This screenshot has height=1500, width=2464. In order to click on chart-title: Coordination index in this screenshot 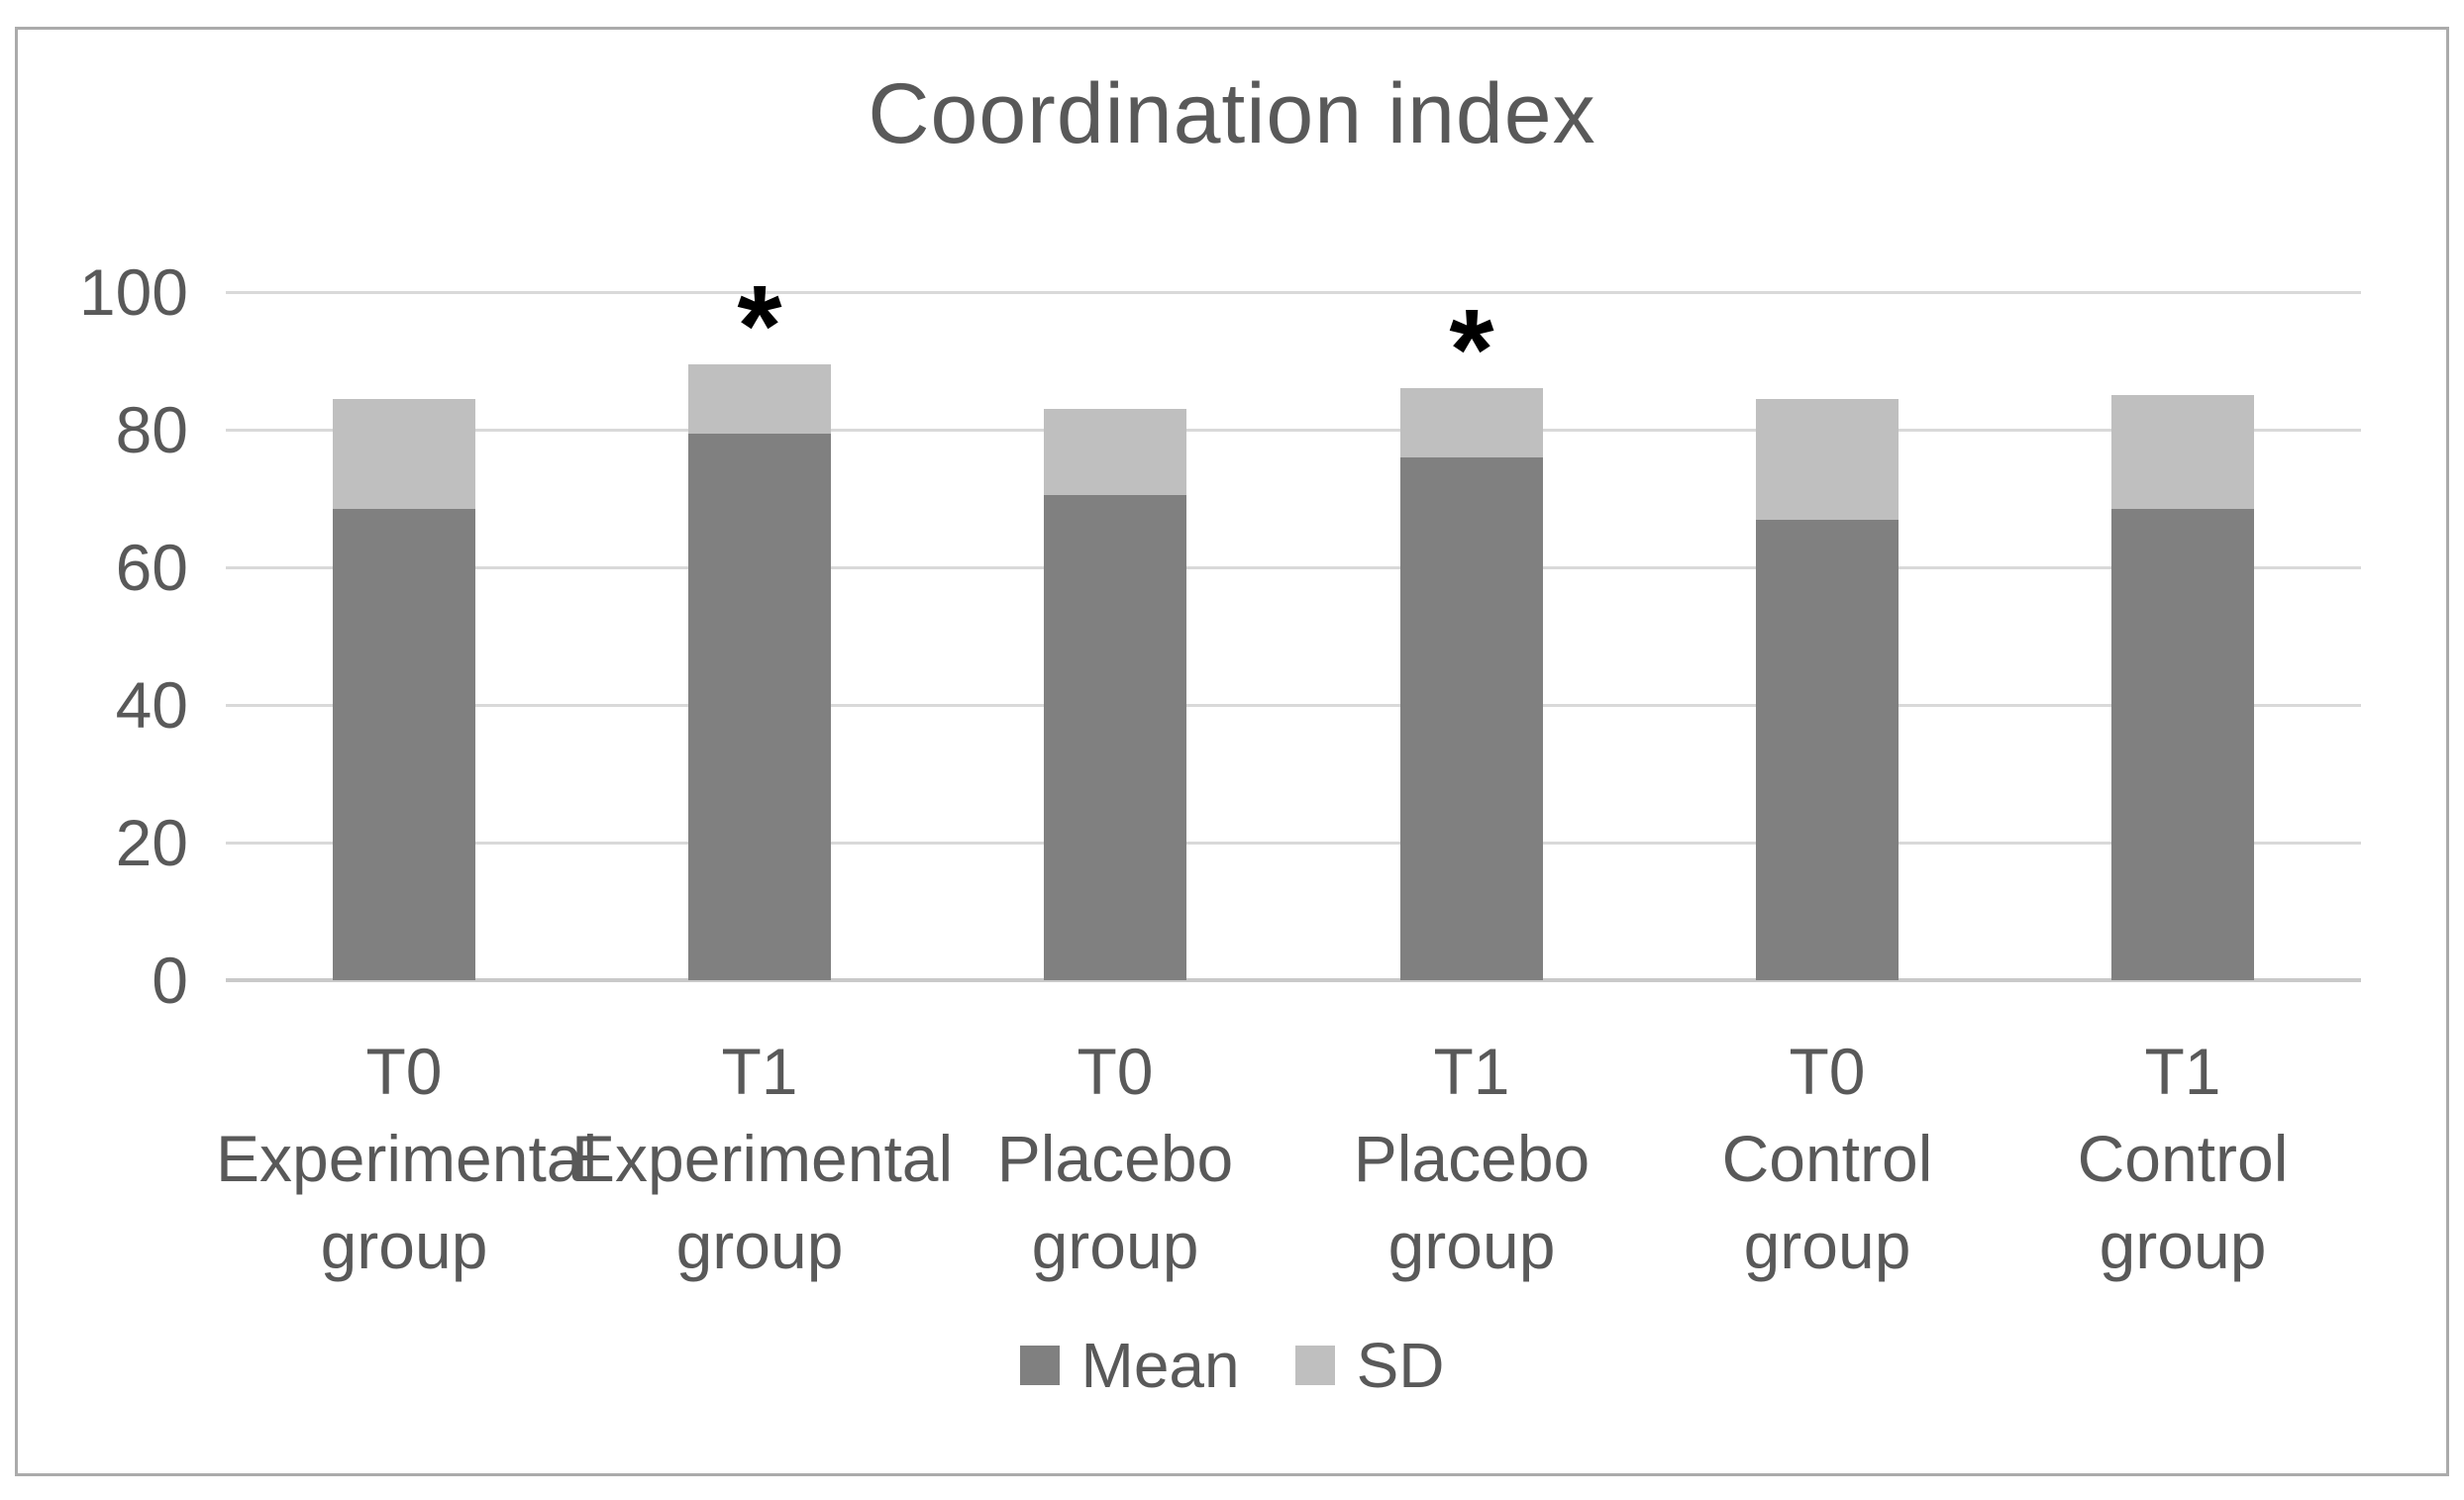, I will do `click(1232, 113)`.